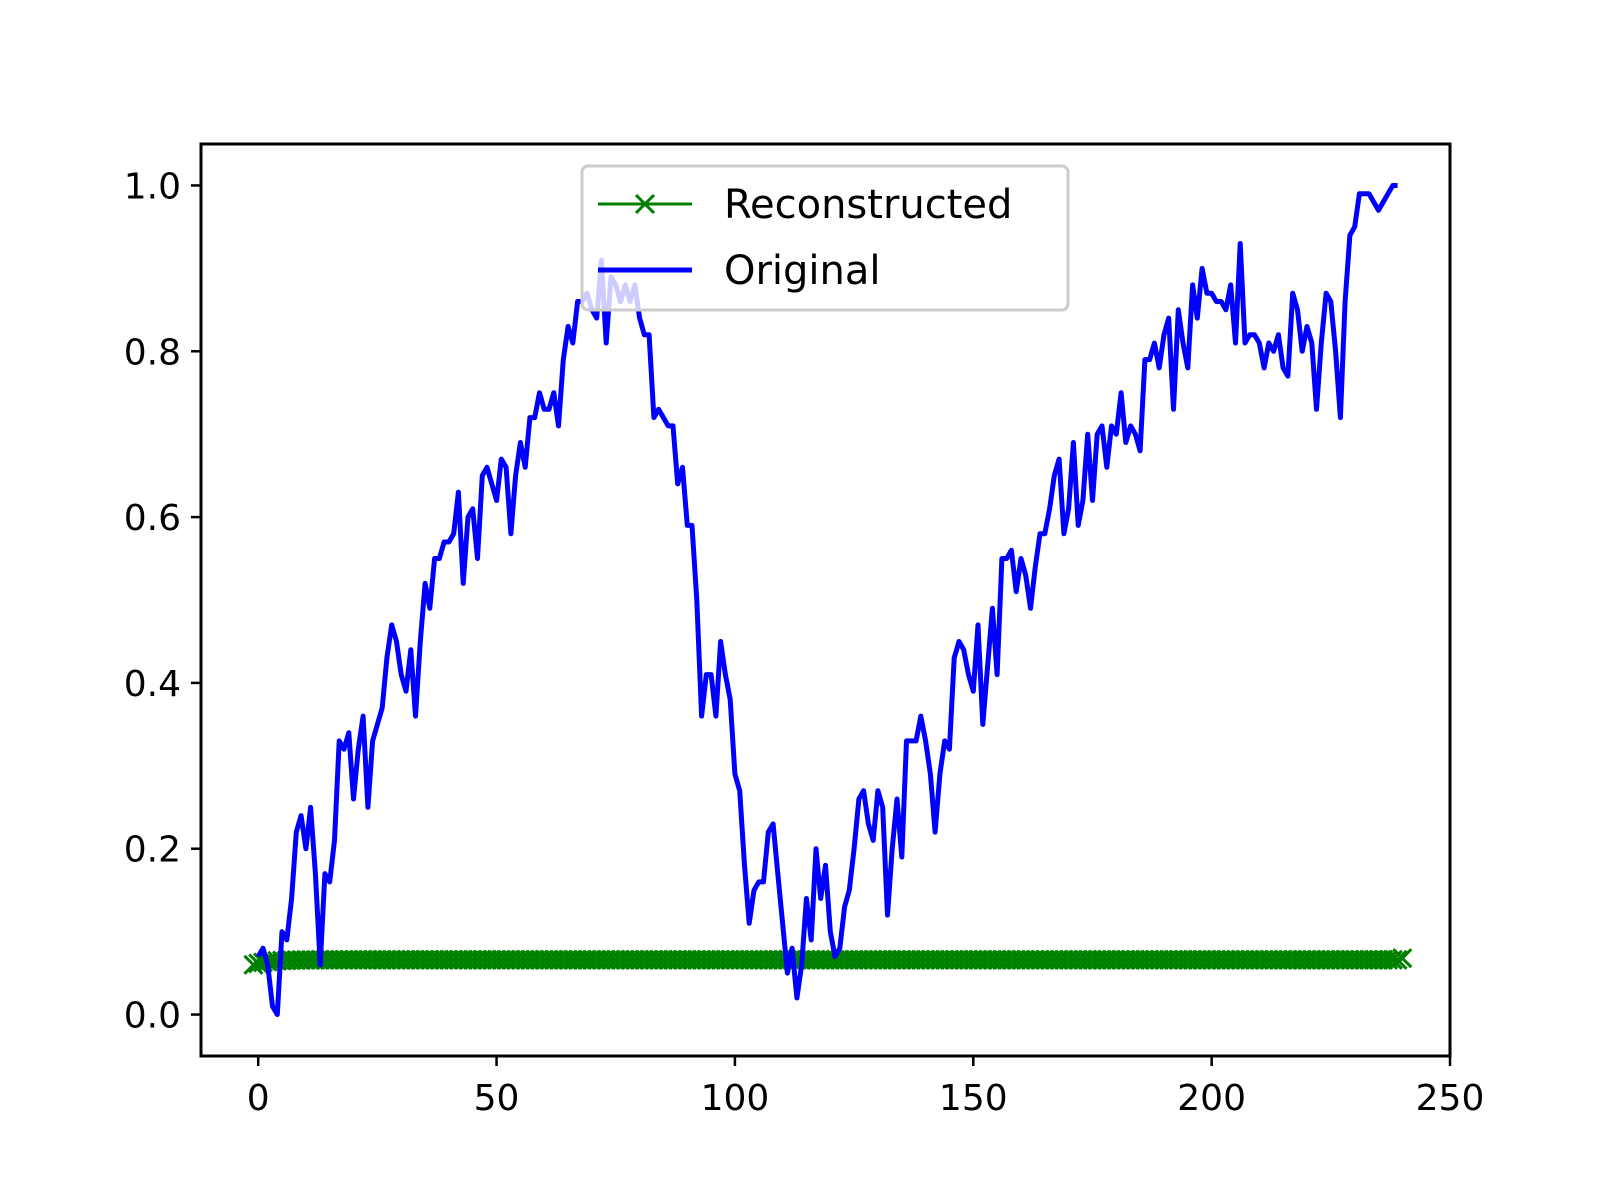 Image resolution: width=1600 pixels, height=1200 pixels. Describe the element at coordinates (1211, 1098) in the screenshot. I see `x-tick-label: 200` at that location.